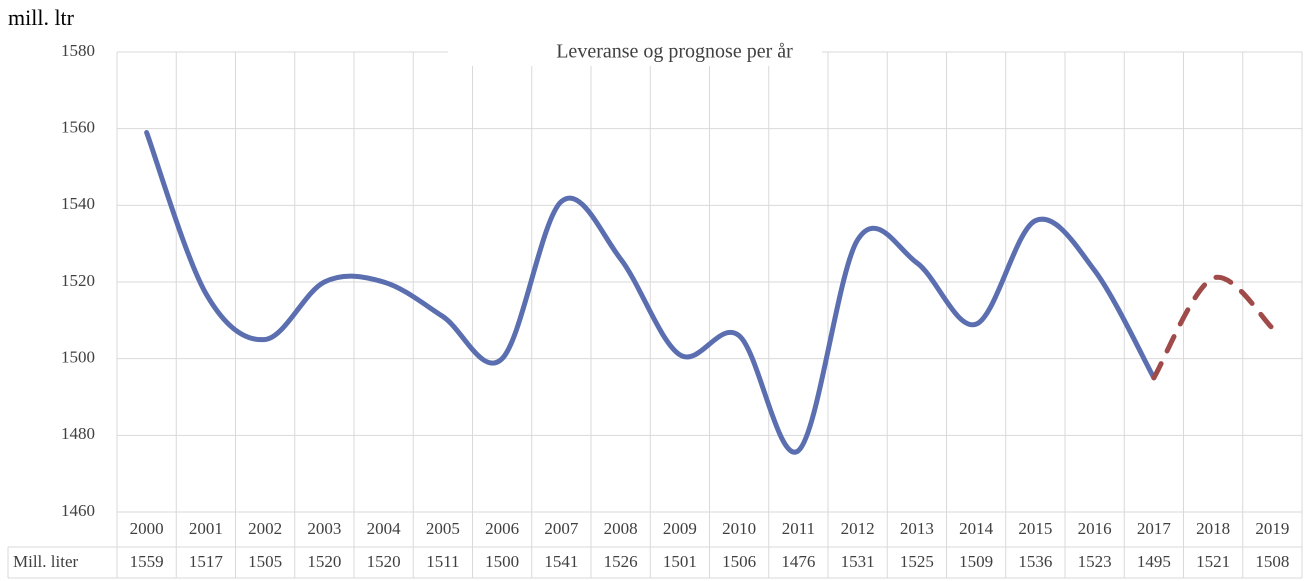 This screenshot has width=1311, height=581. Describe the element at coordinates (78, 357) in the screenshot. I see `y-tick-label: 1500` at that location.